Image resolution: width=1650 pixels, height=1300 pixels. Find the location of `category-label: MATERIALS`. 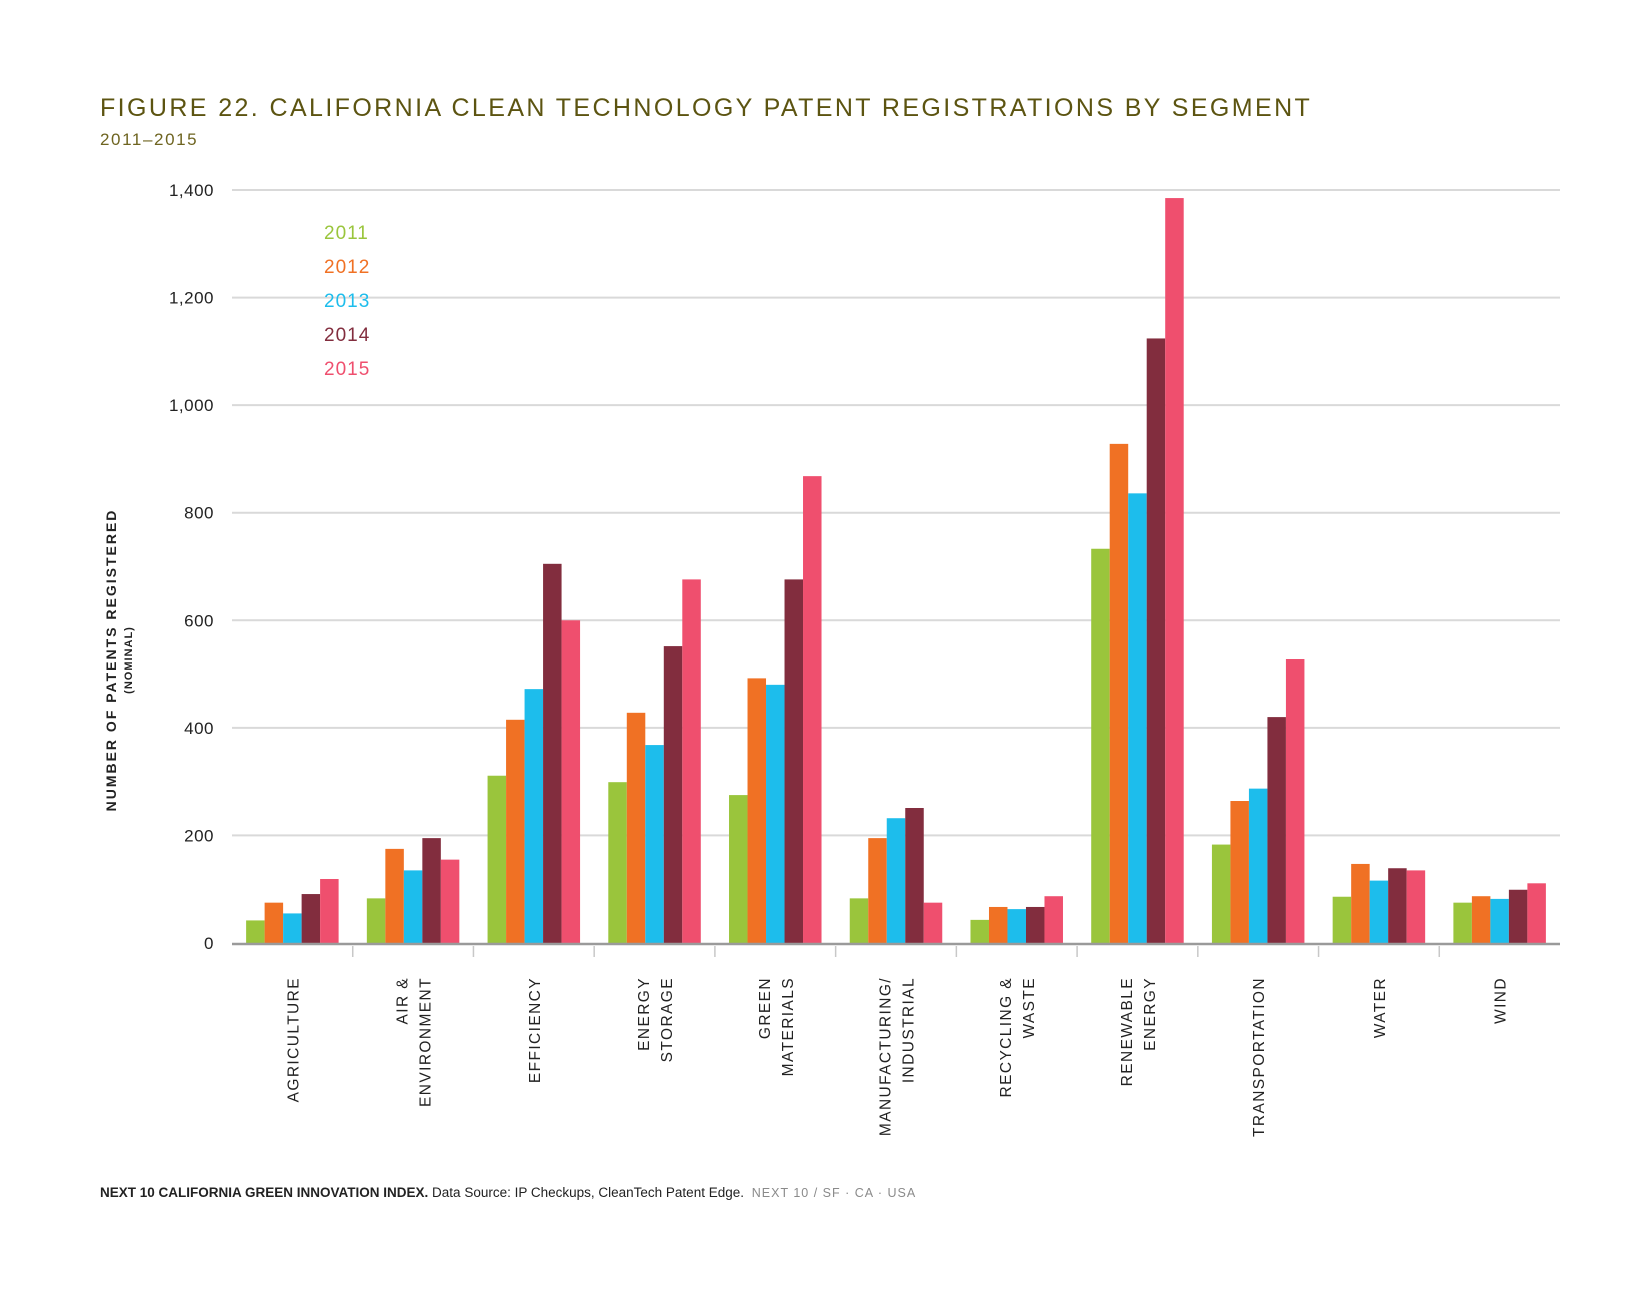

category-label: MATERIALS is located at coordinates (788, 1026).